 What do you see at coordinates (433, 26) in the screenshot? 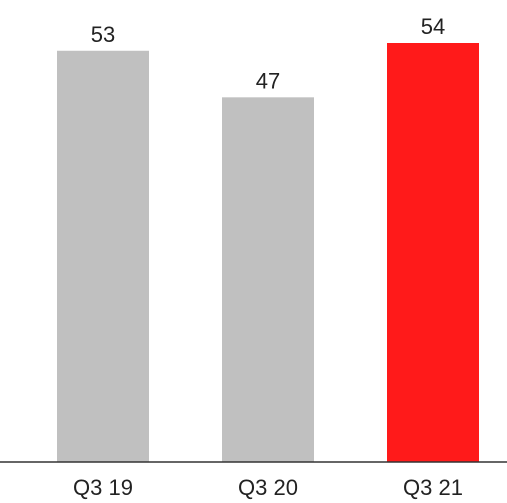
I see `value-label-q3-21: 54` at bounding box center [433, 26].